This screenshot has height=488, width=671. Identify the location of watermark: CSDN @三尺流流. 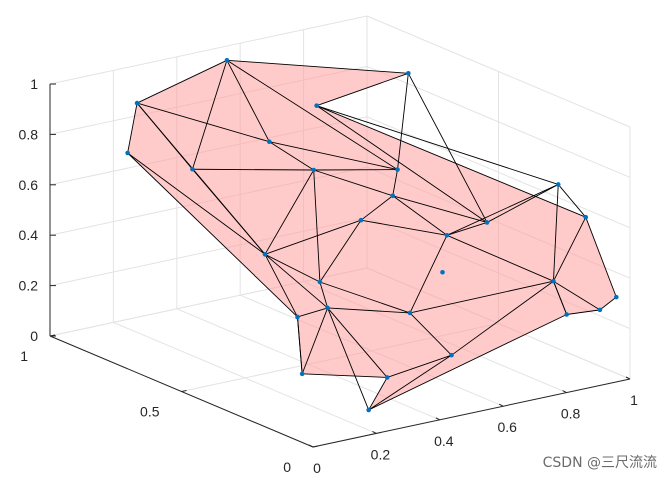
(599, 463).